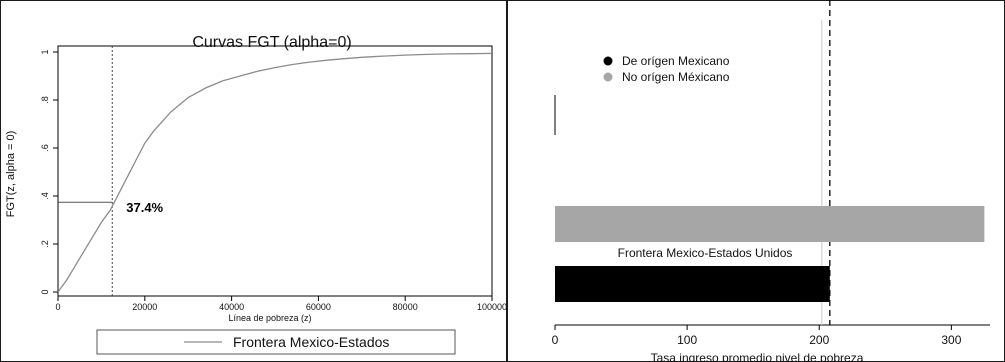  I want to click on chart-title-main: Curvas, so click(217, 42).